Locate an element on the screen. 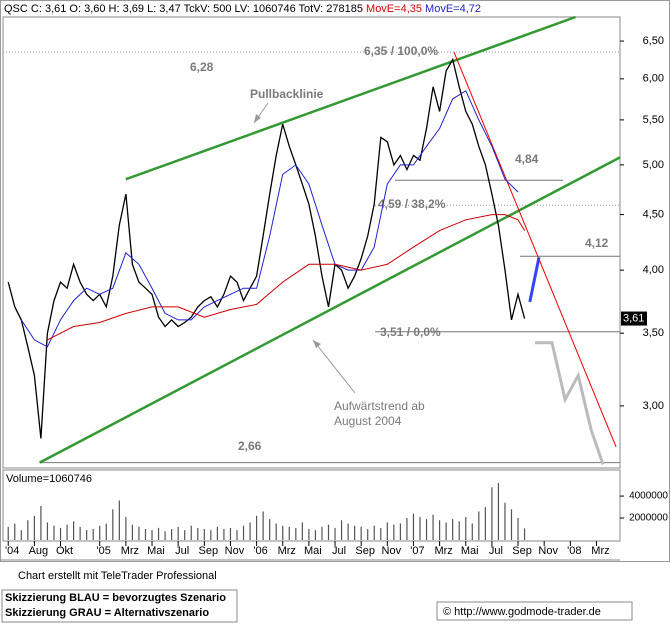 Image resolution: width=671 pixels, height=629 pixels. trend-arrow is located at coordinates (334, 366).